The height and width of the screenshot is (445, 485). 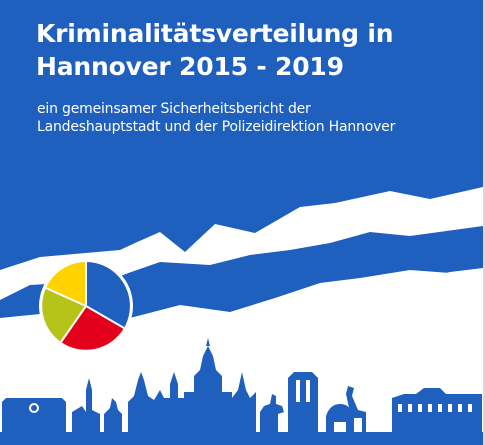 What do you see at coordinates (92, 328) in the screenshot?
I see `pie-segment-red` at bounding box center [92, 328].